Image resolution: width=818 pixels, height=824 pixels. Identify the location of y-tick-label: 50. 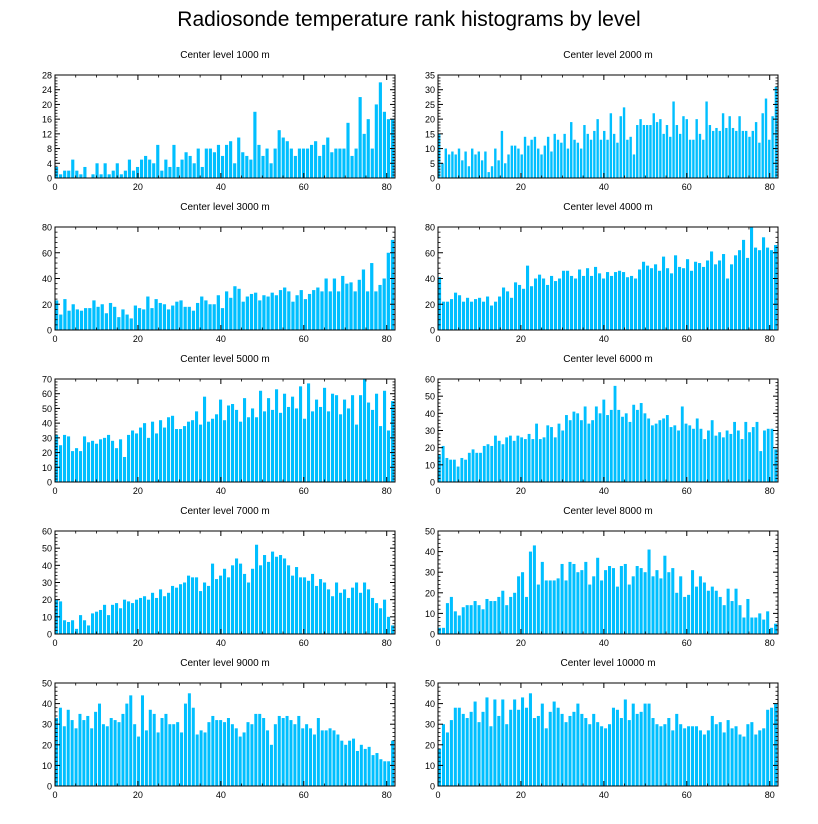
(47, 549).